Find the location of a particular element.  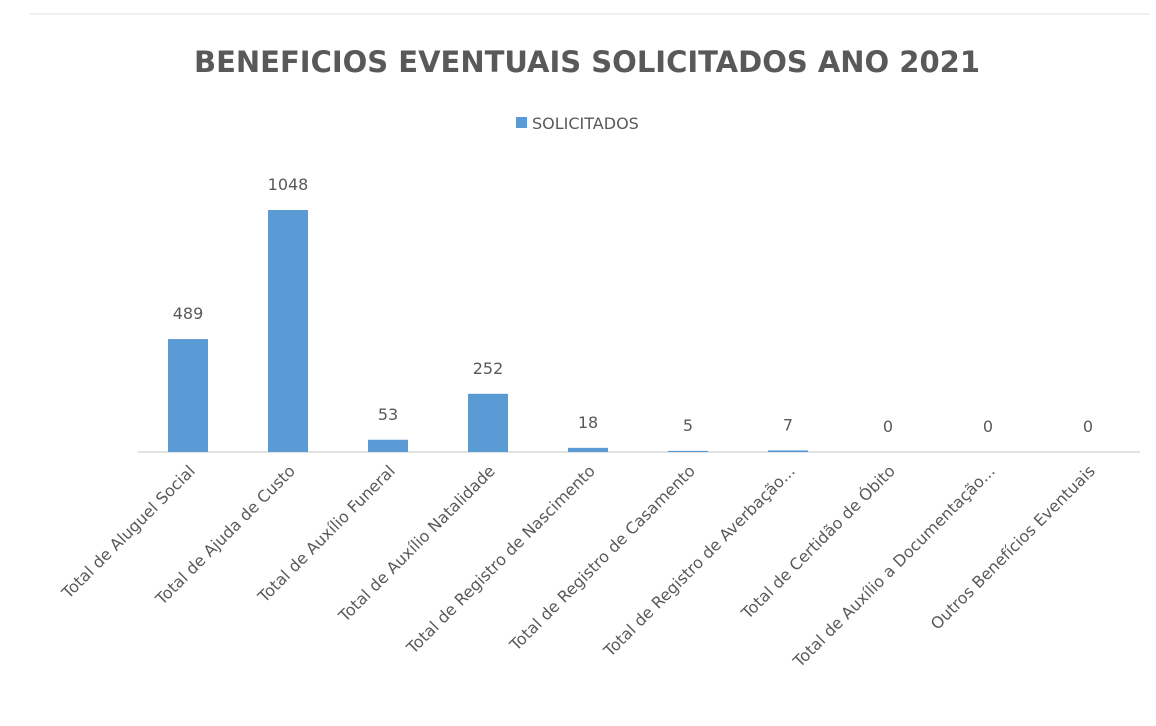

data-label: 252 is located at coordinates (488, 368).